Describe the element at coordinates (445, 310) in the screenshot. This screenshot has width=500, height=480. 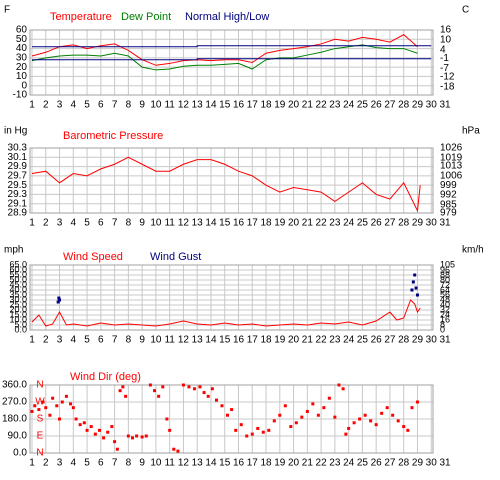
I see `y2-tick-label: 32` at that location.